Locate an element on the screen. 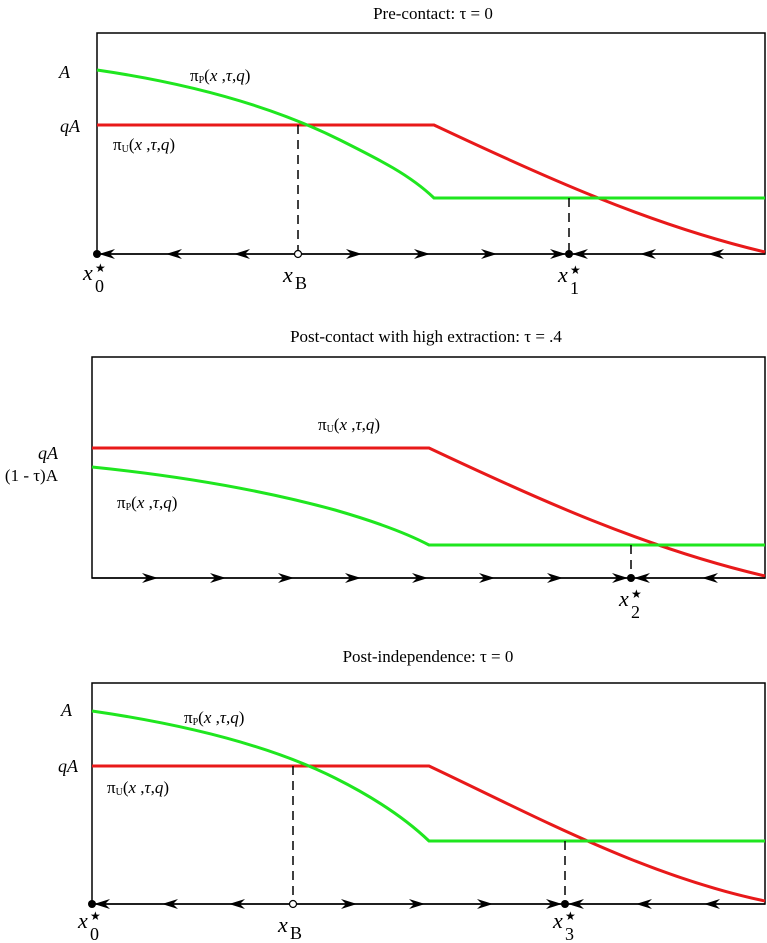 Image resolution: width=767 pixels, height=943 pixels. point-label-x1: x 1 ★ is located at coordinates (569, 280).